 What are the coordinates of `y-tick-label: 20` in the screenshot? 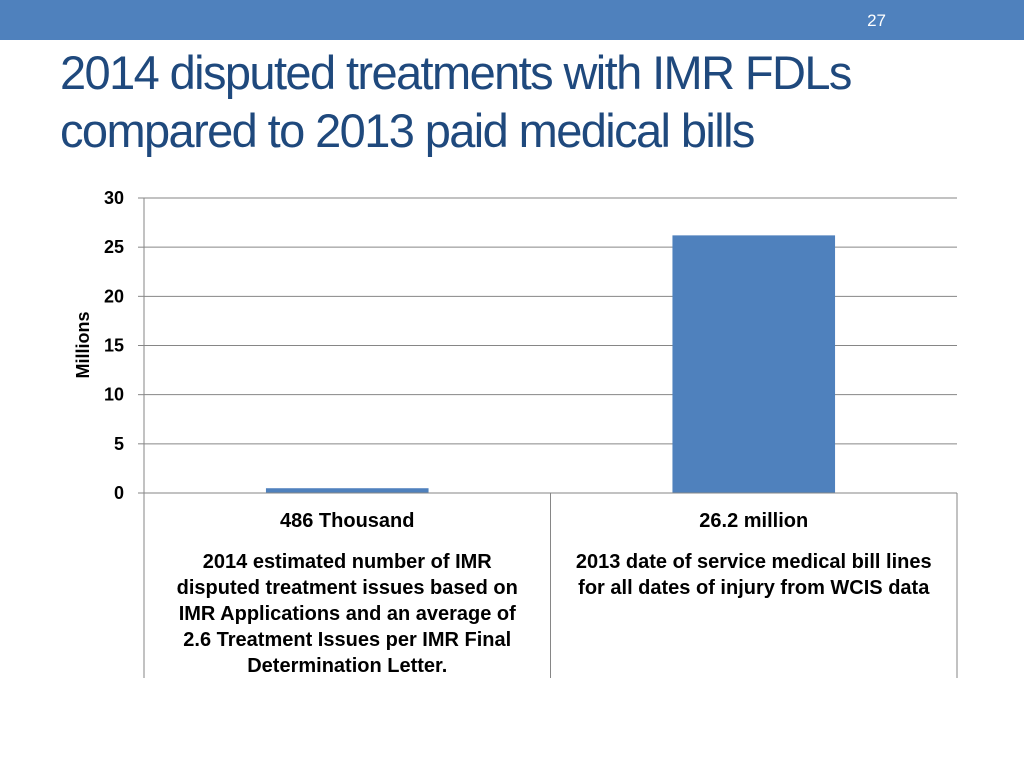 It's located at (114, 296).